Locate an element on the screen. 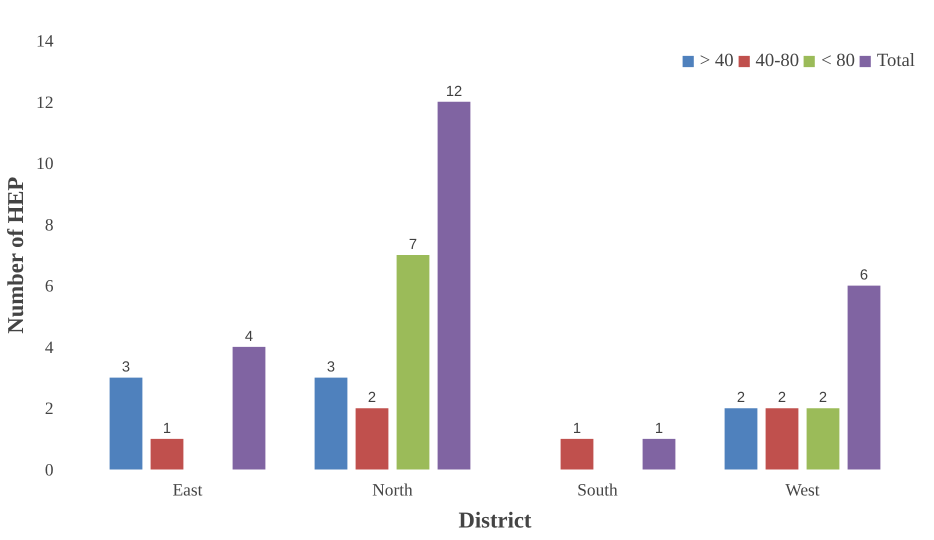 The height and width of the screenshot is (540, 934). y-tick-label: 2 is located at coordinates (49, 408).